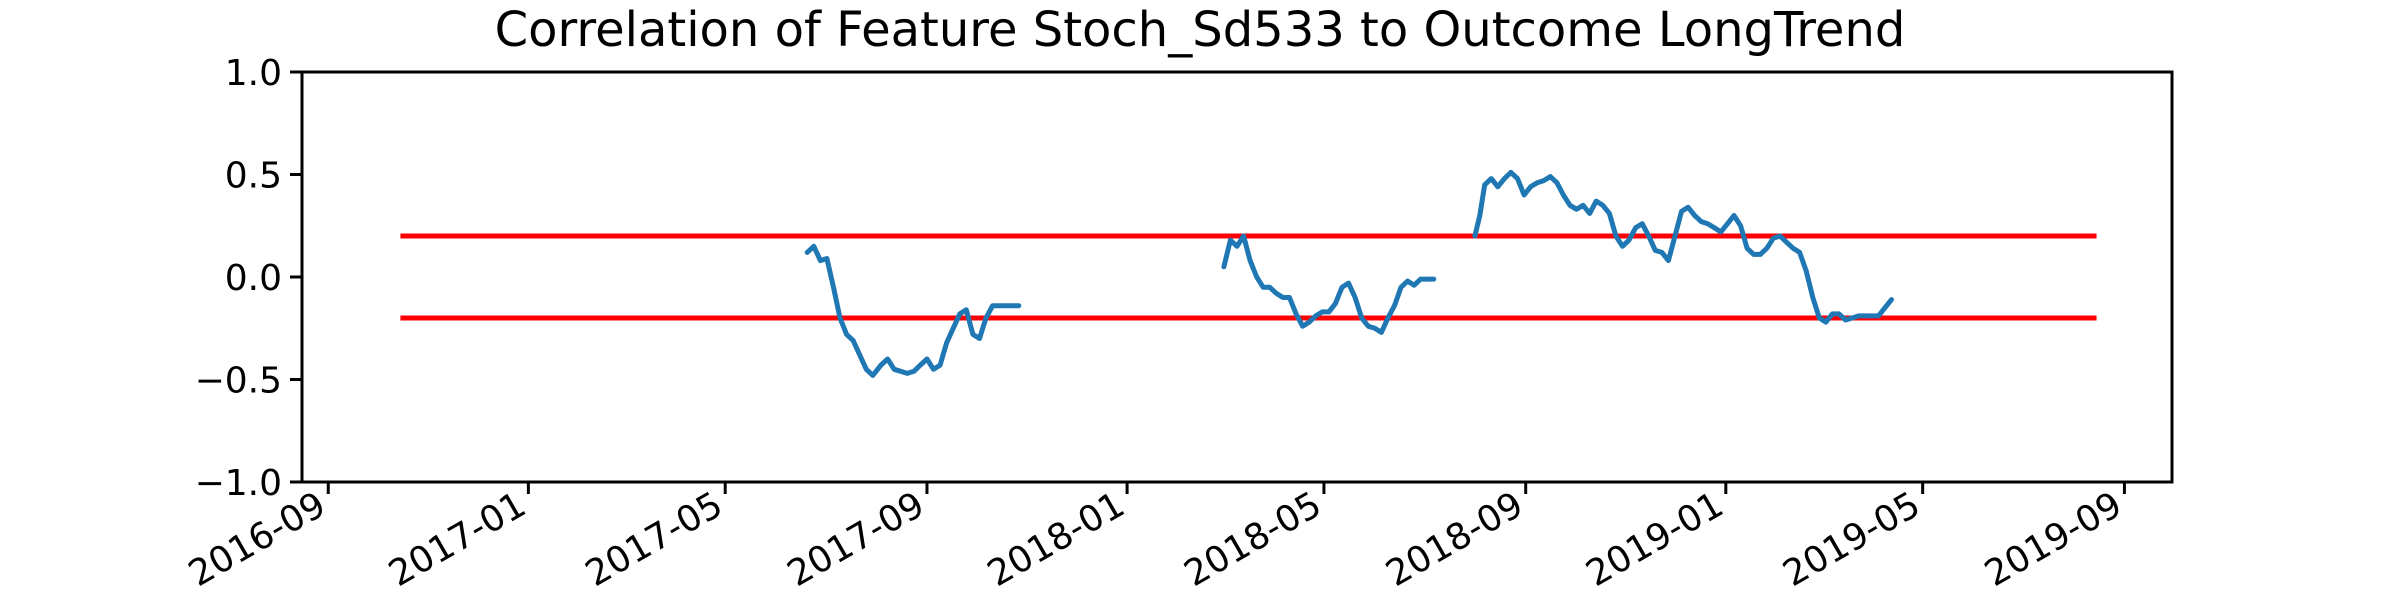  What do you see at coordinates (238, 483) in the screenshot?
I see `y-tick-label: −1.0` at bounding box center [238, 483].